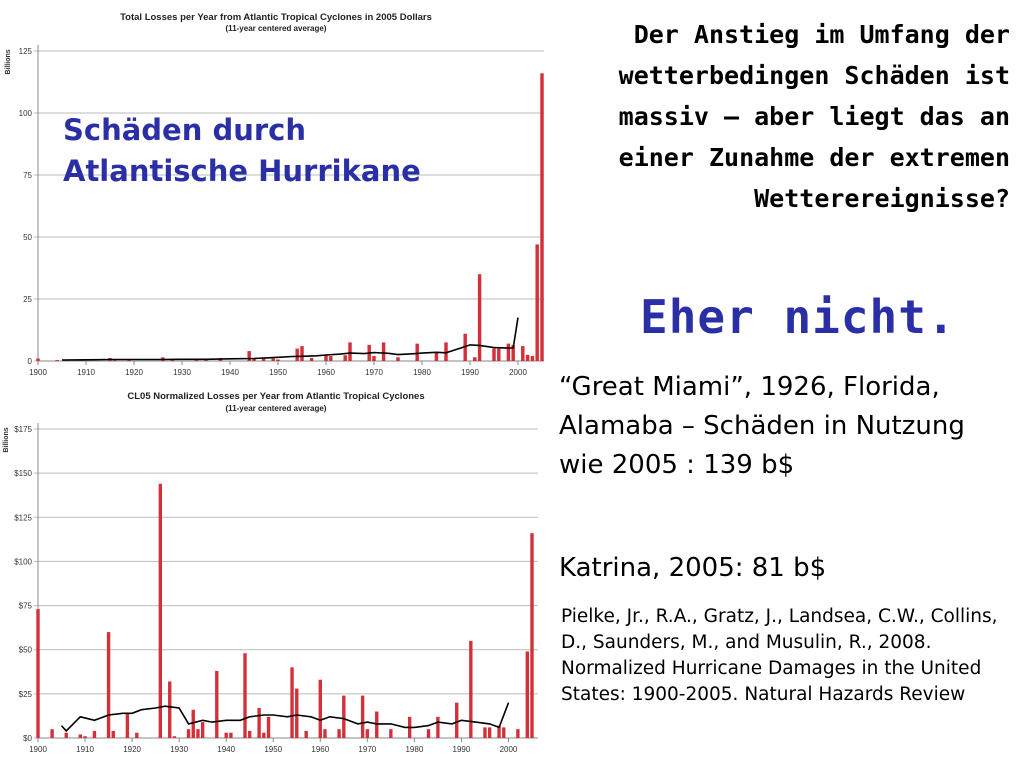 The image size is (1024, 768). What do you see at coordinates (23, 473) in the screenshot?
I see `y-tick-label: $150` at bounding box center [23, 473].